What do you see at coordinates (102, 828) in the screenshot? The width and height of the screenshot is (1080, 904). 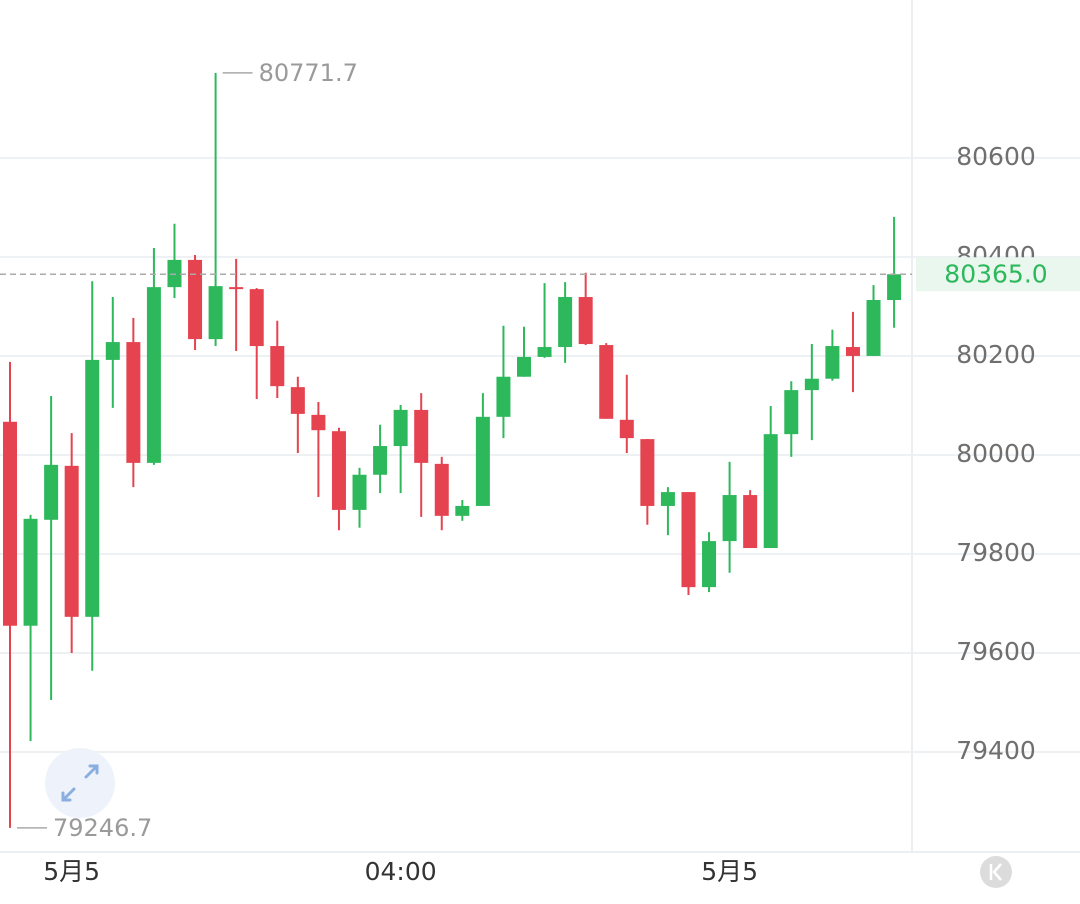 I see `low-marker-label: 79246.7` at bounding box center [102, 828].